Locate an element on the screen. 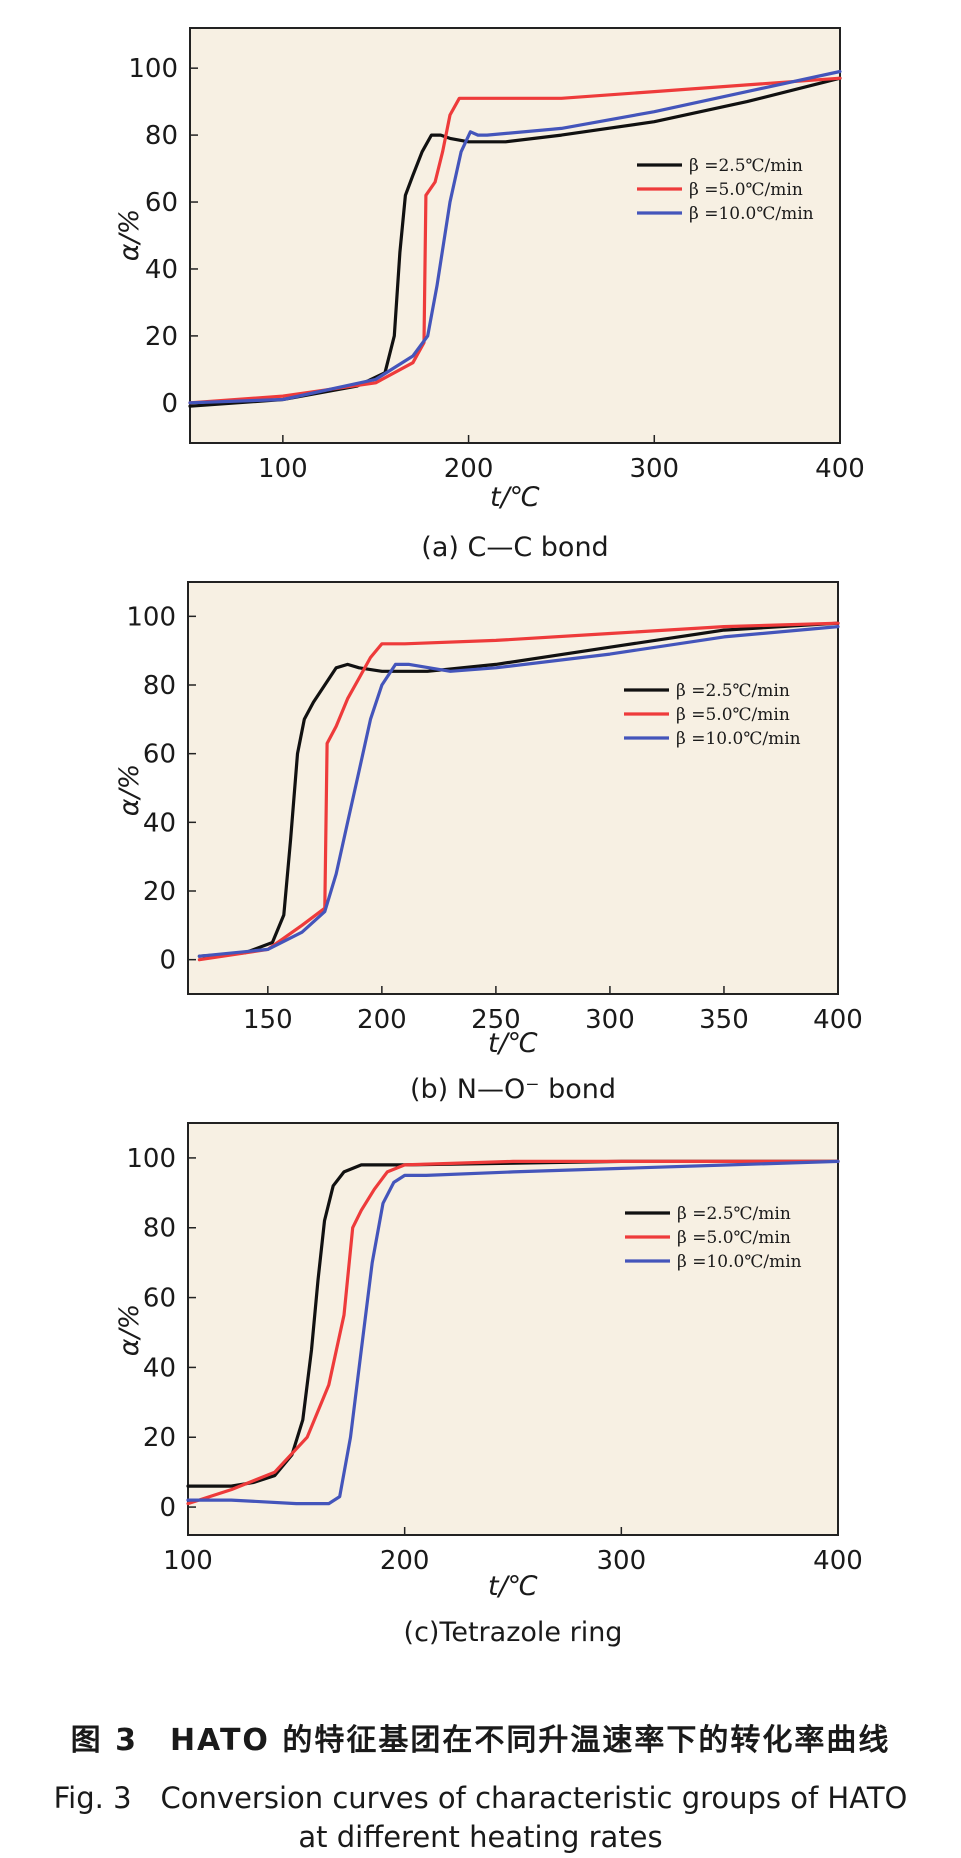 This screenshot has width=961, height=1858. panel-subtitle: (b) N—O⁻ bond is located at coordinates (513, 1089).